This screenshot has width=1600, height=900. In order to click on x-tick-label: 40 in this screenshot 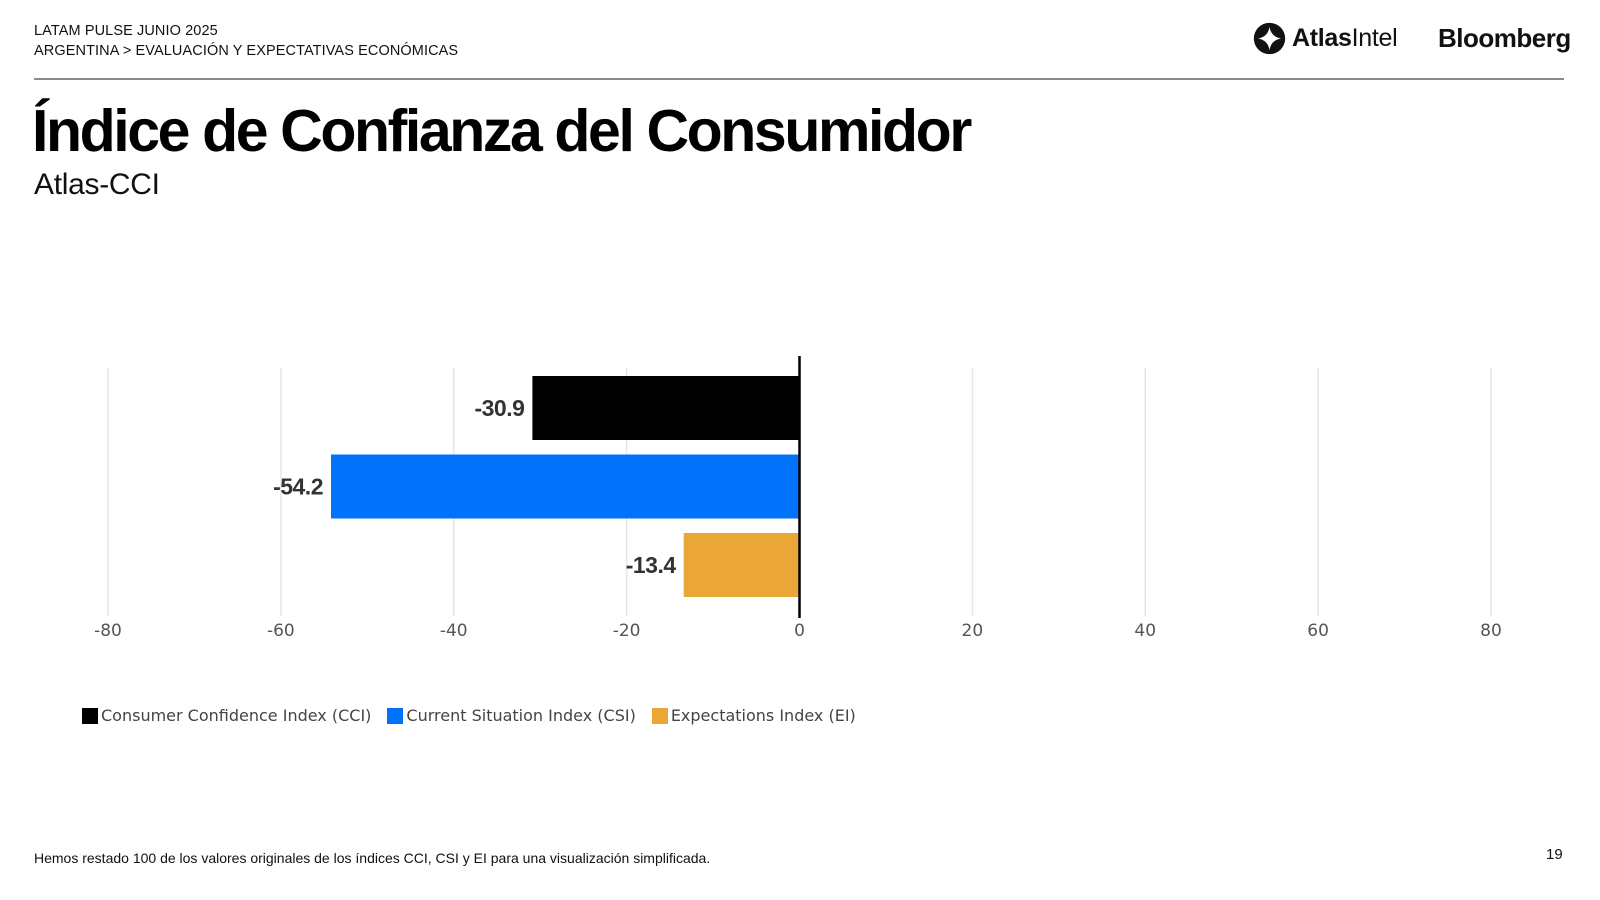, I will do `click(1145, 631)`.